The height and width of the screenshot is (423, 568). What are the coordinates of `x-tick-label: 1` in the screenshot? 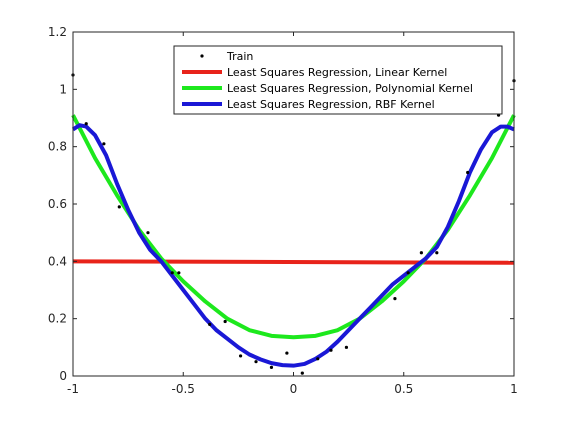 It's located at (514, 389).